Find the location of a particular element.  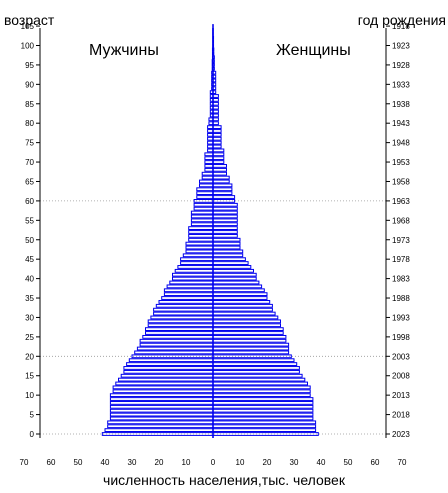

age-tick-label: 0 is located at coordinates (32, 434).